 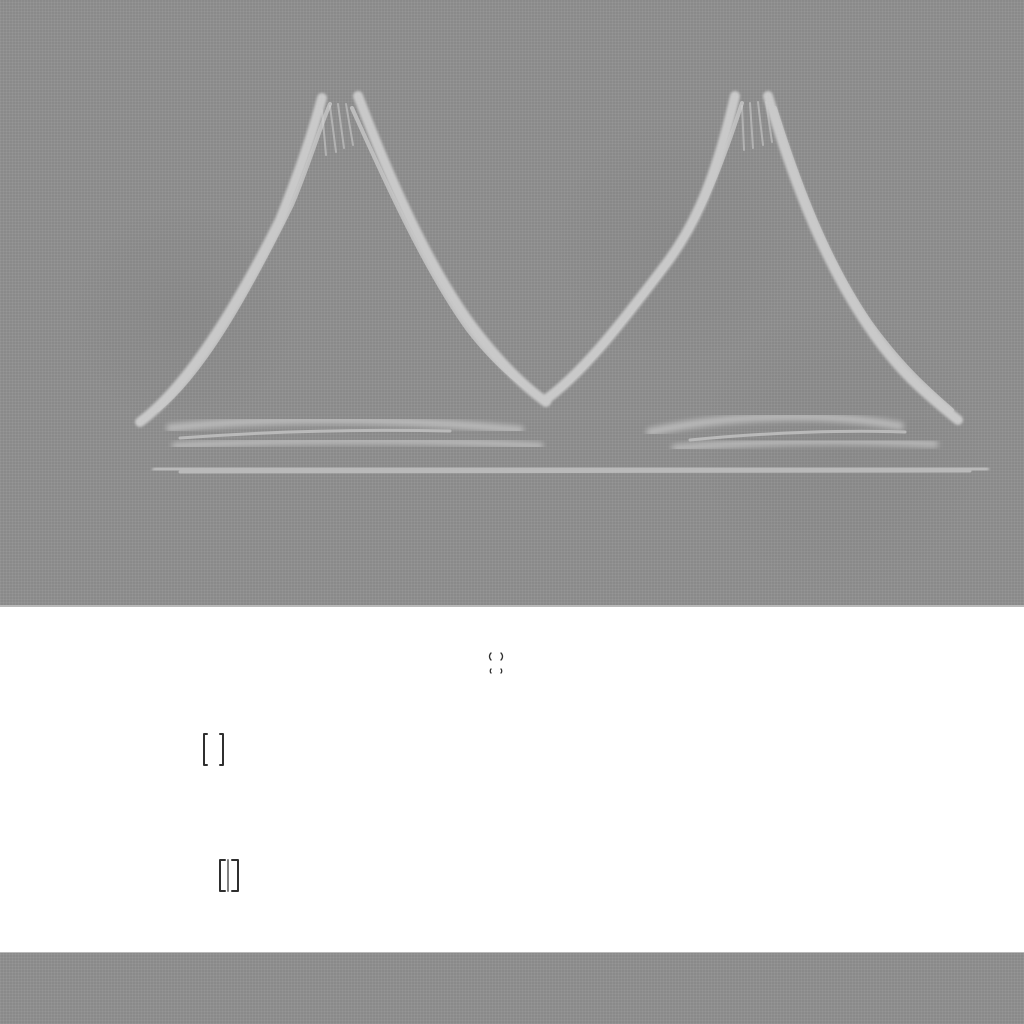 What do you see at coordinates (512, 606) in the screenshot?
I see `upper-divider` at bounding box center [512, 606].